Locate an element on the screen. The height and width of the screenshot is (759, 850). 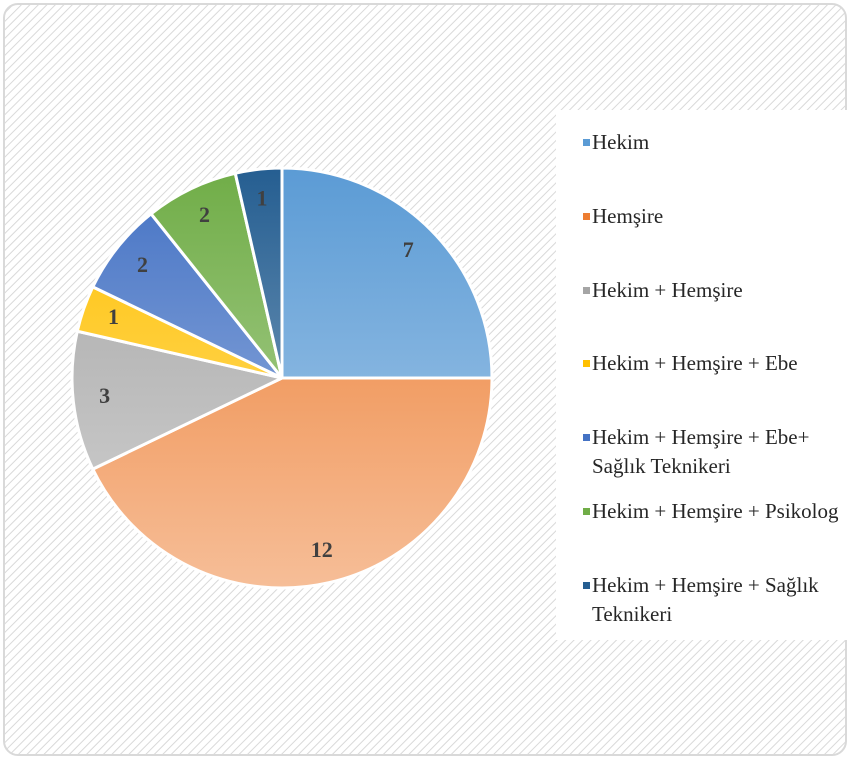
legend-entry: Hekim + Hemşire + Ebe+ Sağlık Teknikeri is located at coordinates (716, 452).